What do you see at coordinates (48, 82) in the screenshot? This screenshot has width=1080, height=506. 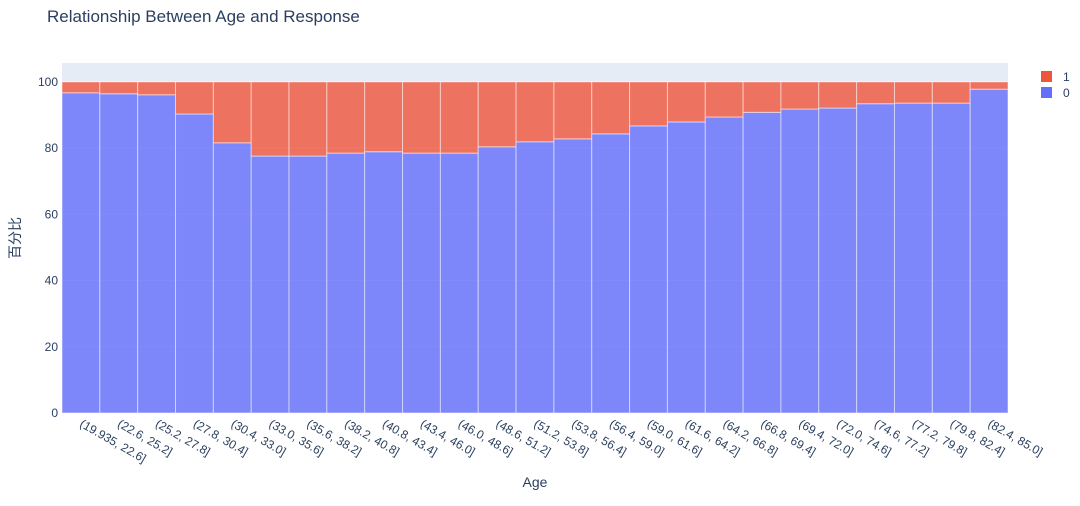 I see `y-tick-label: 100` at bounding box center [48, 82].